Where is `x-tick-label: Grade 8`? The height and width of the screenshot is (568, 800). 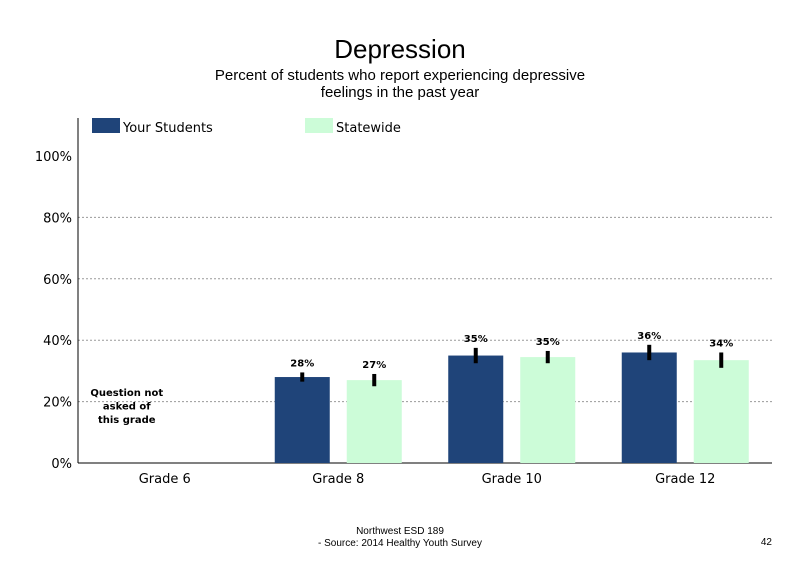
x-tick-label: Grade 8 is located at coordinates (338, 479).